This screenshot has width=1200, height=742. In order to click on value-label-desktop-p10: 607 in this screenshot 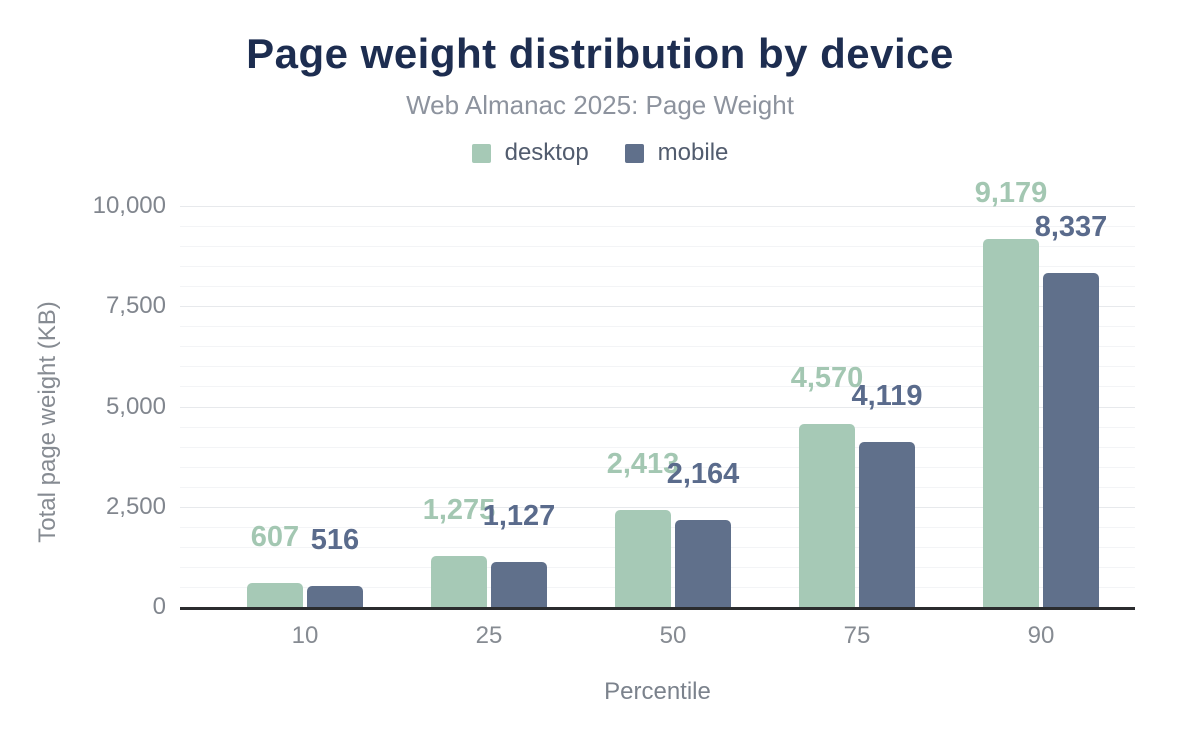, I will do `click(275, 537)`.